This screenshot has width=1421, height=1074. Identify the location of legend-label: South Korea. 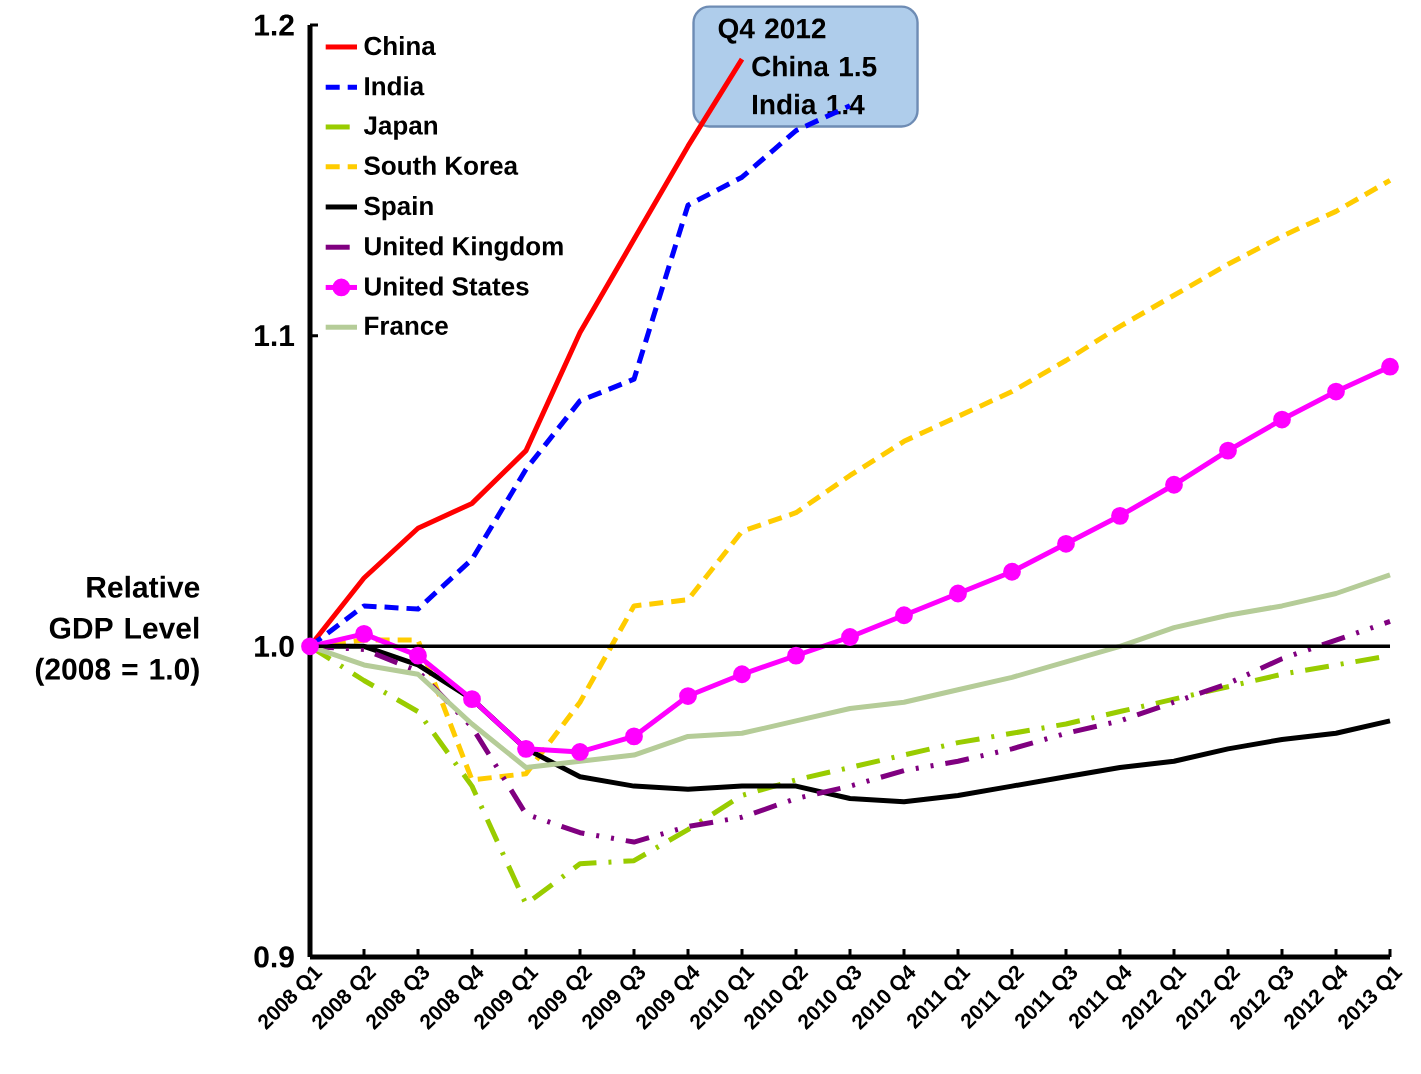
(441, 165).